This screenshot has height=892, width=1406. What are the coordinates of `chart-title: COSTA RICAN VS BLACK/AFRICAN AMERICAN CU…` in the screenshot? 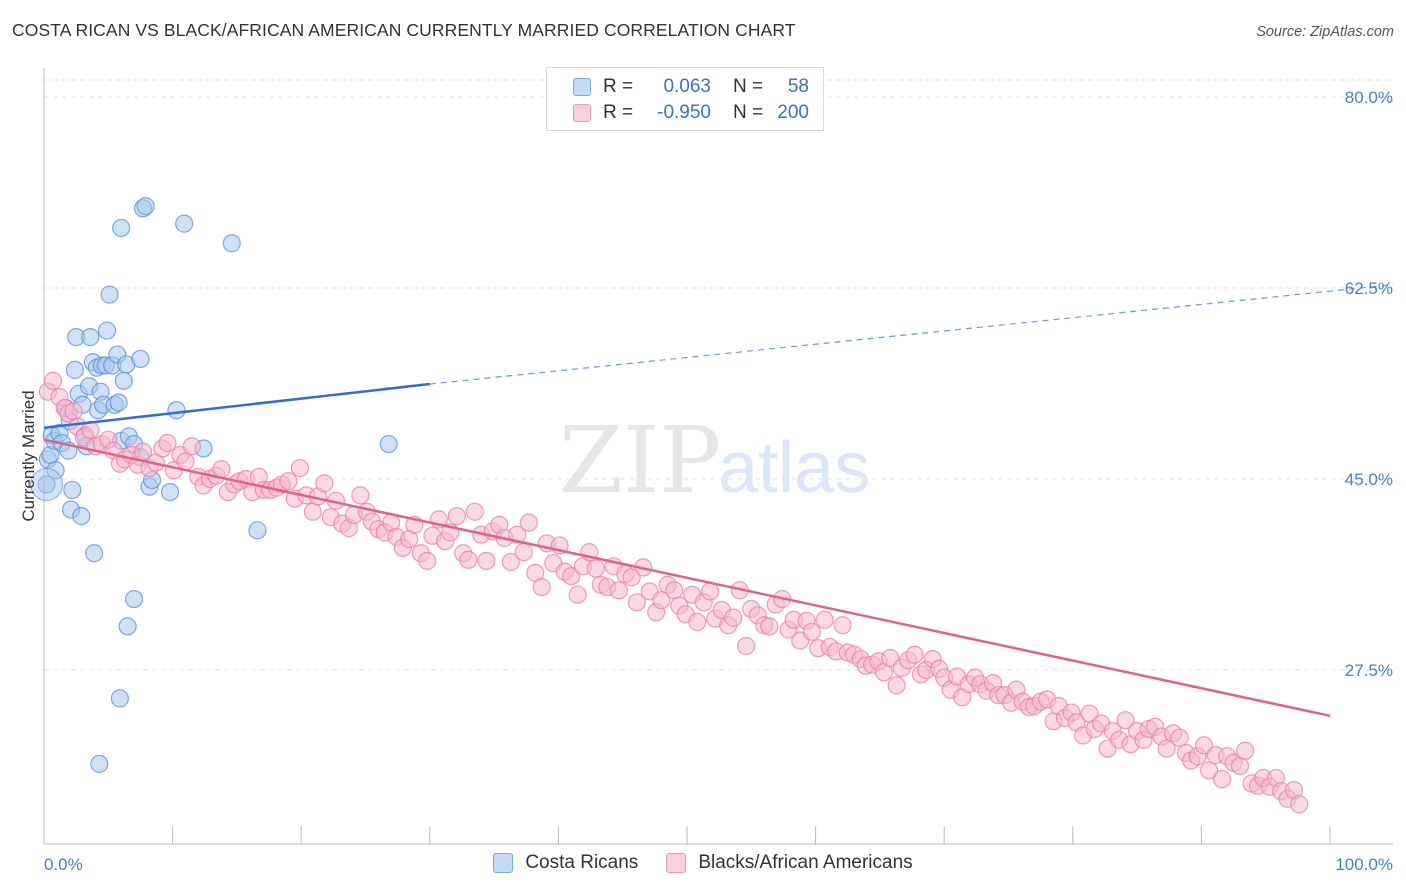 It's located at (404, 30).